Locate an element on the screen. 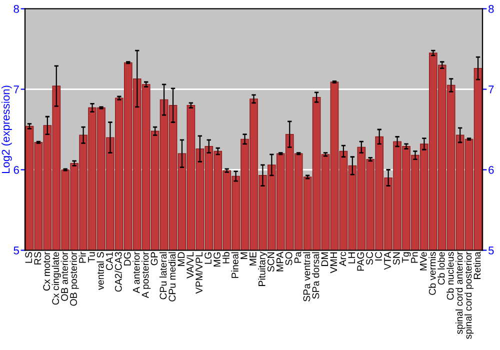 The height and width of the screenshot is (350, 500). x-tick-label: DG is located at coordinates (127, 259).